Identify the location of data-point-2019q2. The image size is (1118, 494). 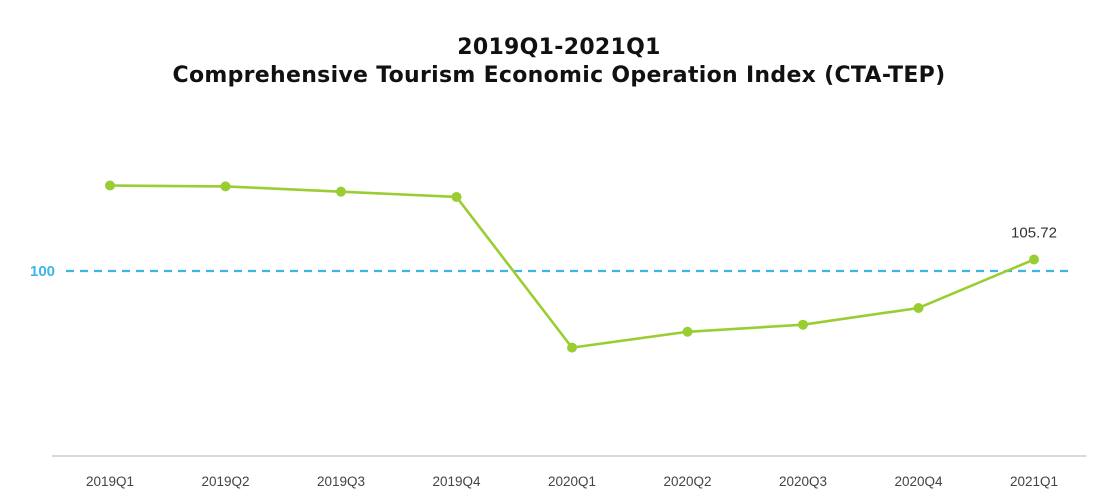
(225, 186).